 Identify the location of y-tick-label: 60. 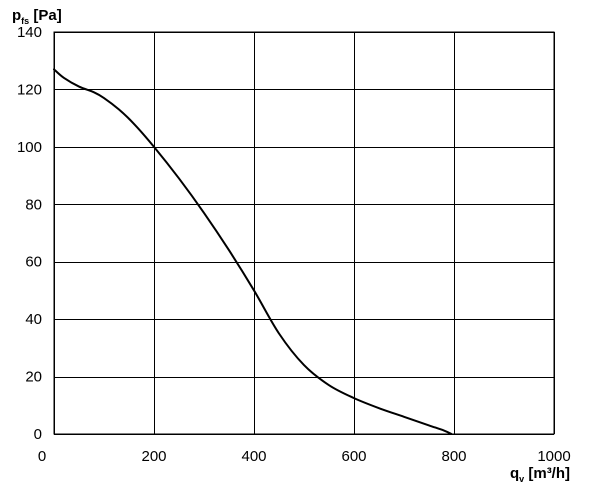
(33, 262).